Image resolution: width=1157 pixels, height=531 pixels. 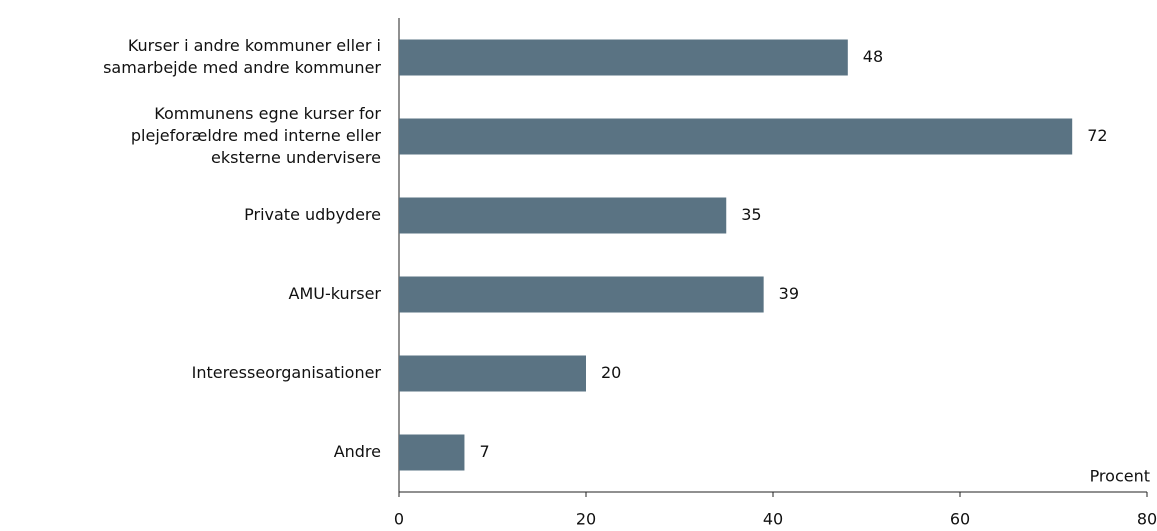 I want to click on x-tick-label: 40, so click(x=773, y=519).